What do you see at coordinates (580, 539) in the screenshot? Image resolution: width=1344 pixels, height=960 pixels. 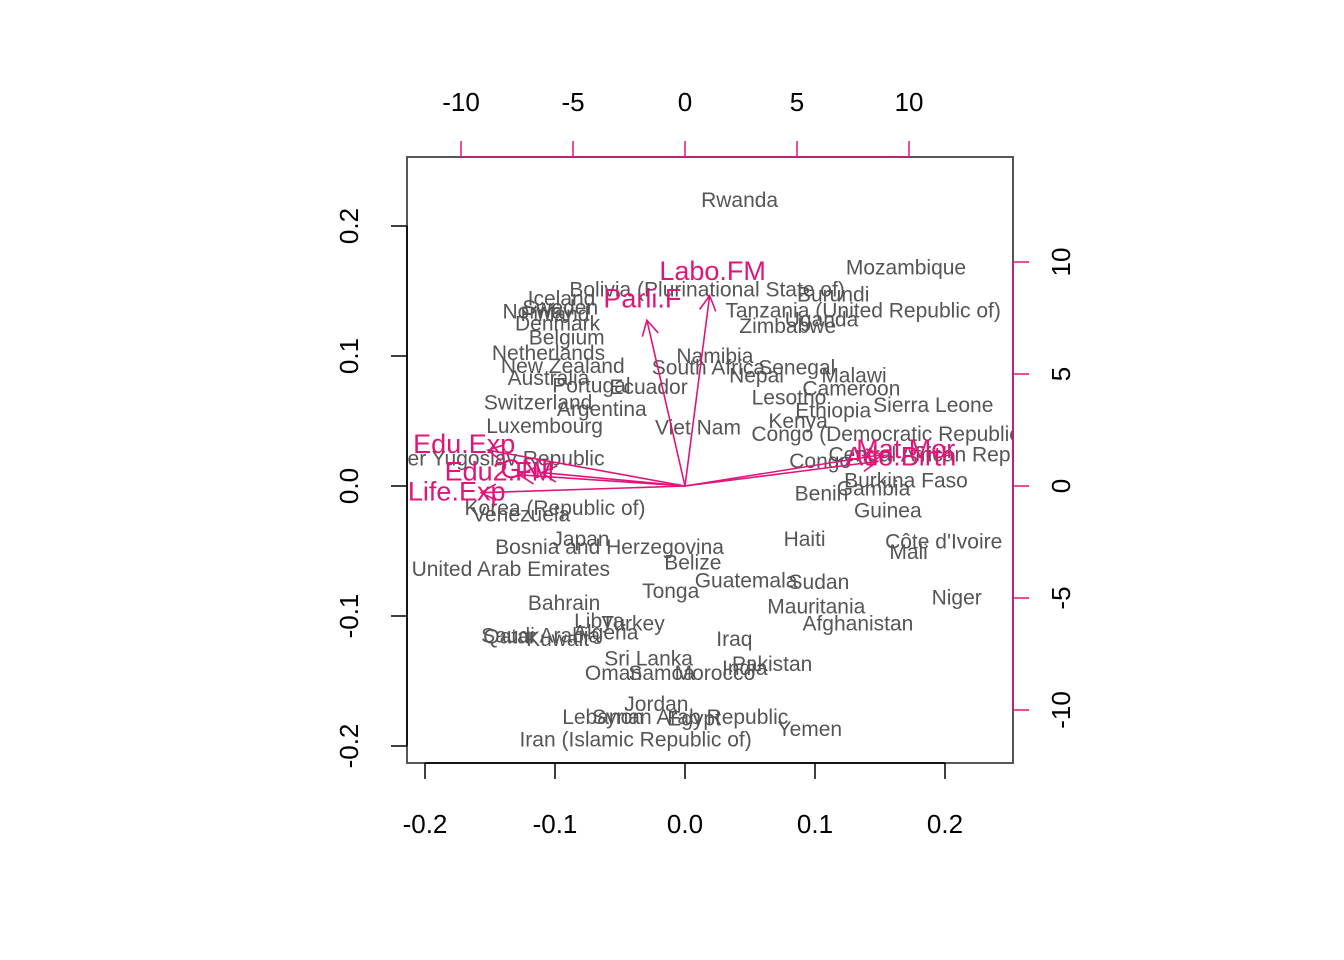 I see `point-label: Japan` at bounding box center [580, 539].